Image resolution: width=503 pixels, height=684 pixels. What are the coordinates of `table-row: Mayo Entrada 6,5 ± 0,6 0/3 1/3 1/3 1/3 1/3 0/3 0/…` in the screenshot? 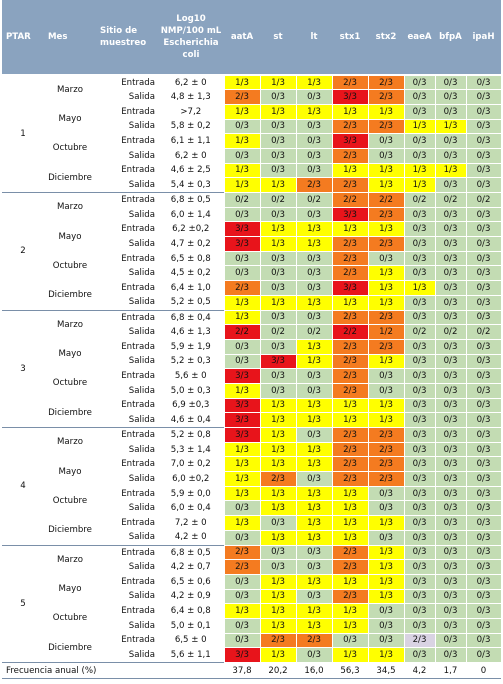 It's located at (252, 583).